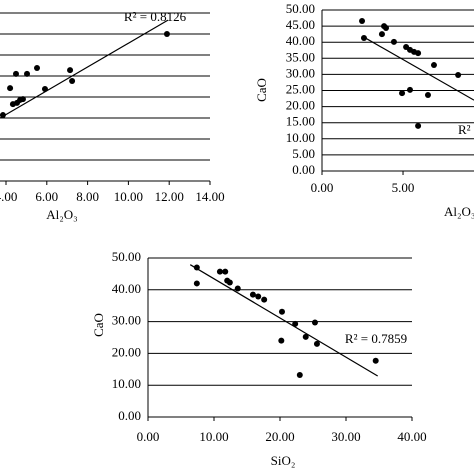 The image size is (474, 474). I want to click on y-tick-label: 15.00, so click(300, 121).